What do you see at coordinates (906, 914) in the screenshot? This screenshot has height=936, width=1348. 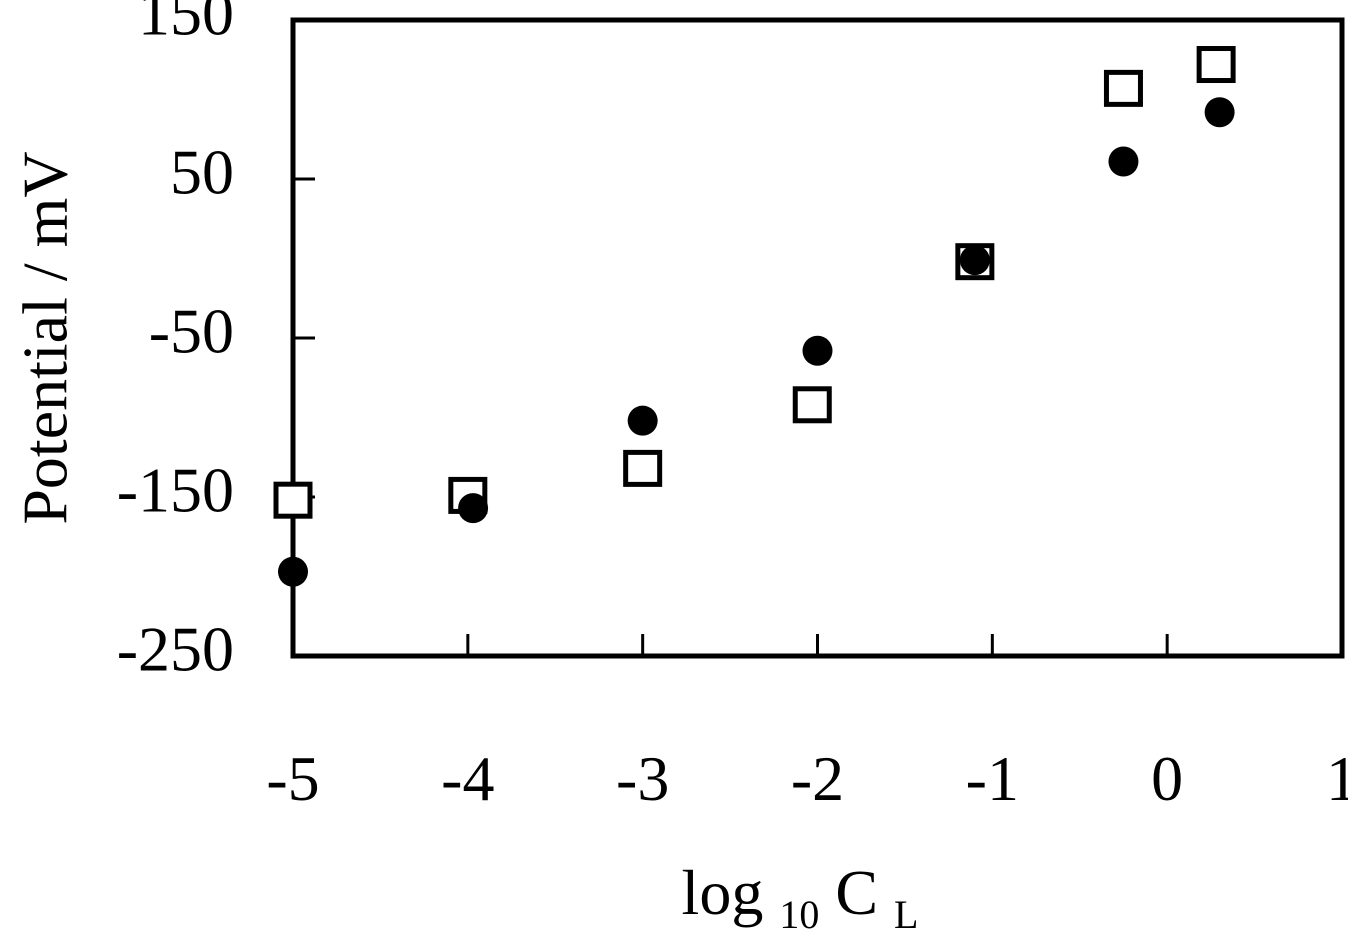 I see `x-axis-label-sub2: L` at bounding box center [906, 914].